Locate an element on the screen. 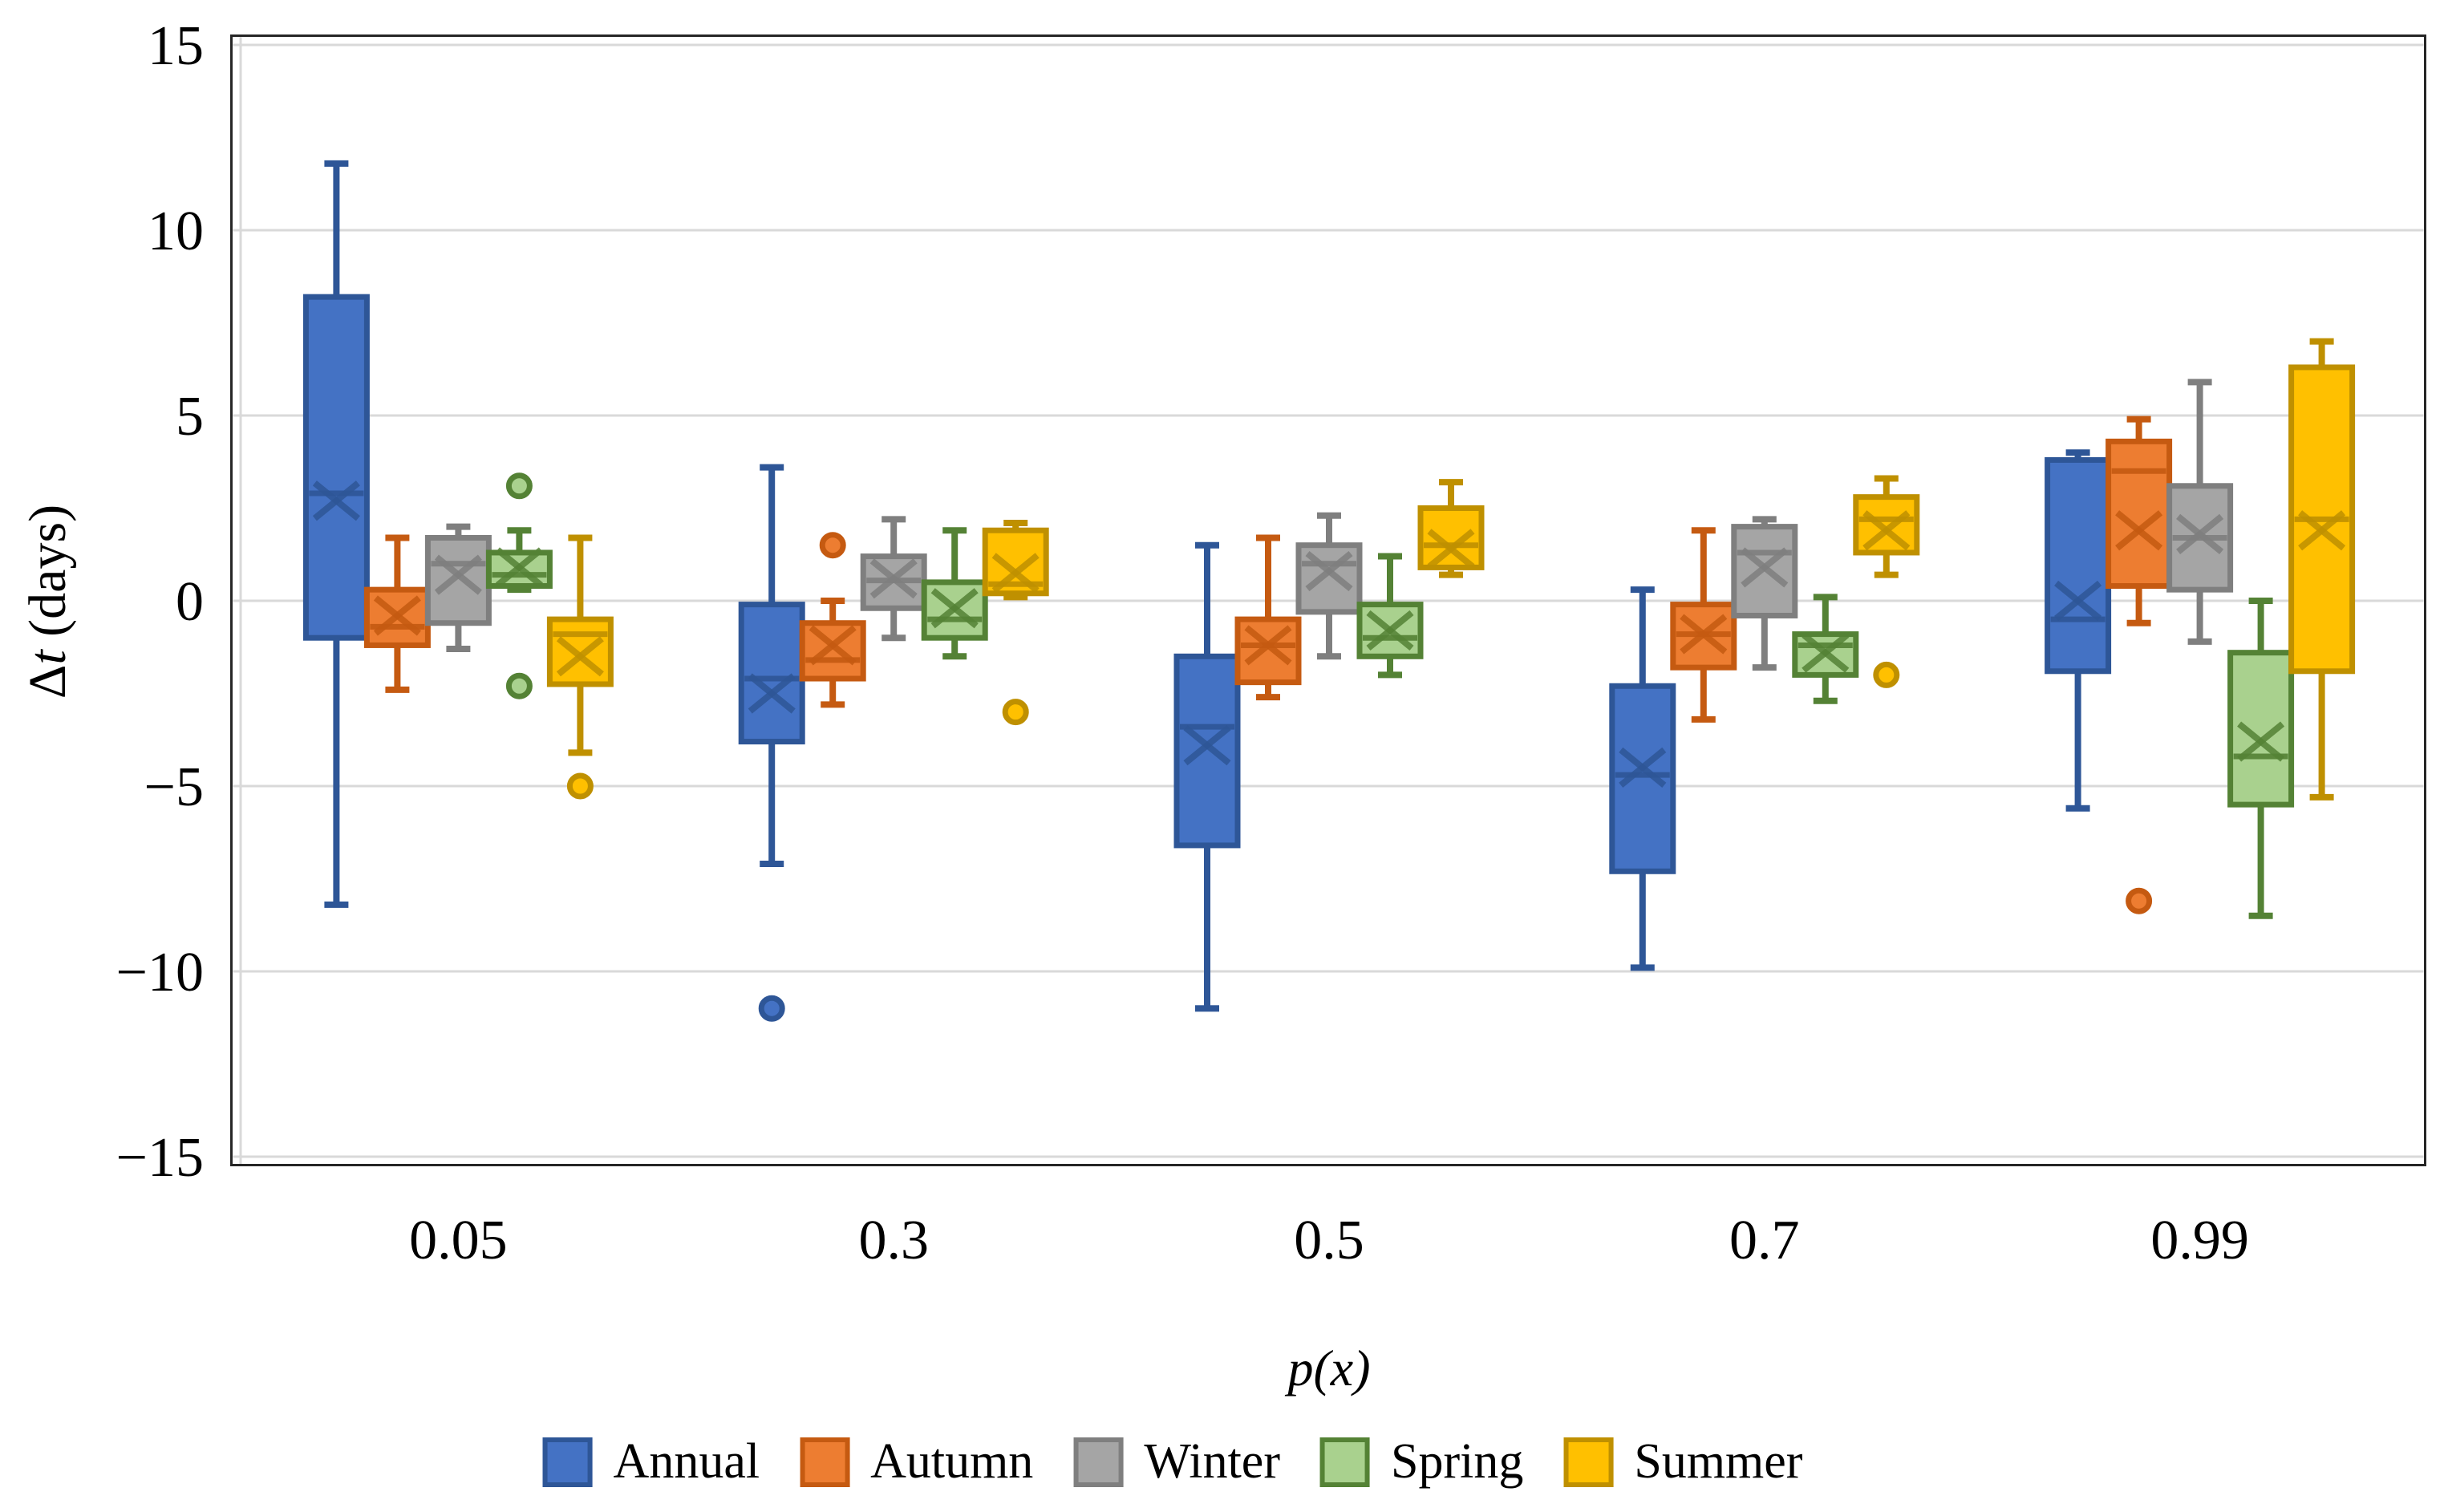 This screenshot has height=1512, width=2448. series-winter is located at coordinates (1329, 525).